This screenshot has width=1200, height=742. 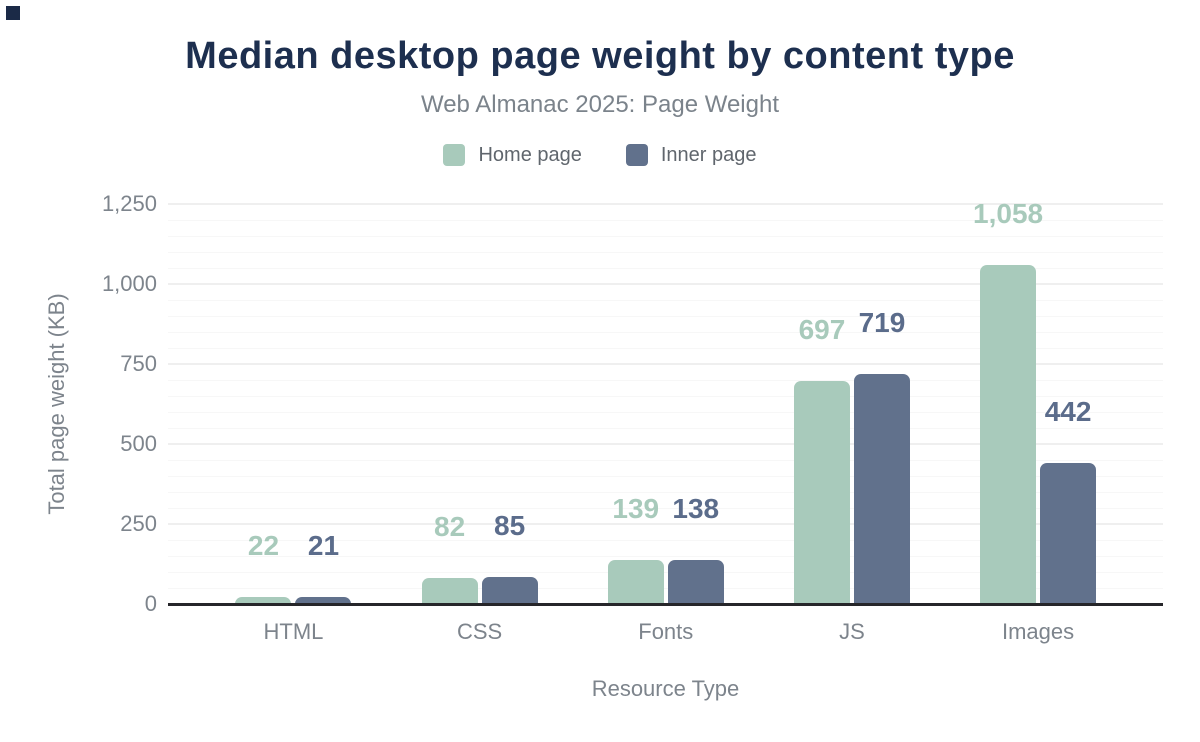 What do you see at coordinates (450, 526) in the screenshot?
I see `bar-value-label: 82` at bounding box center [450, 526].